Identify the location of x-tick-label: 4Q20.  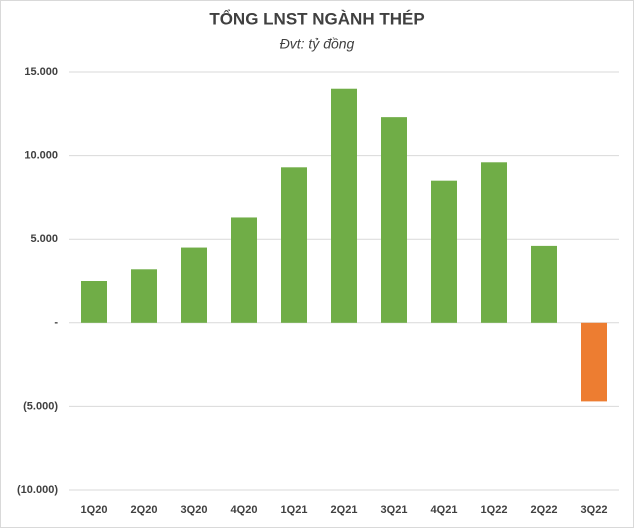
(244, 510).